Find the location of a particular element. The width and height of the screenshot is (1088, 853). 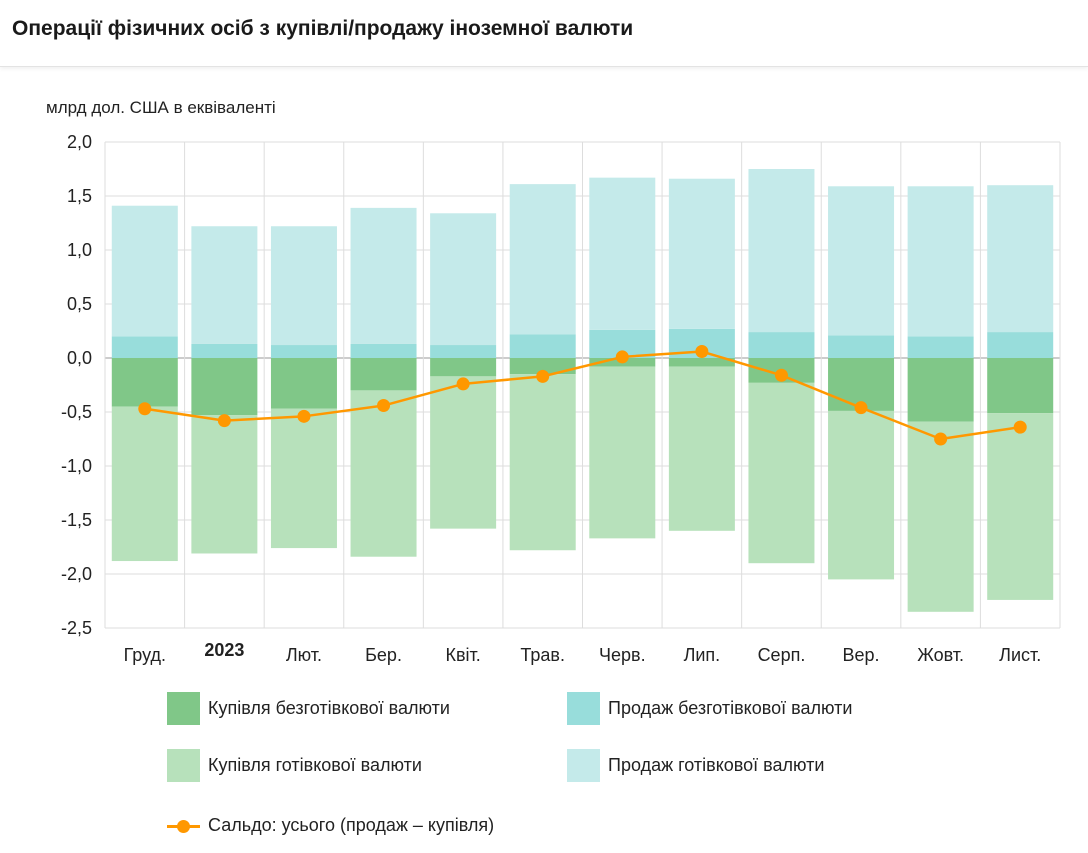

y-tick-label: -1,0 is located at coordinates (76, 466).